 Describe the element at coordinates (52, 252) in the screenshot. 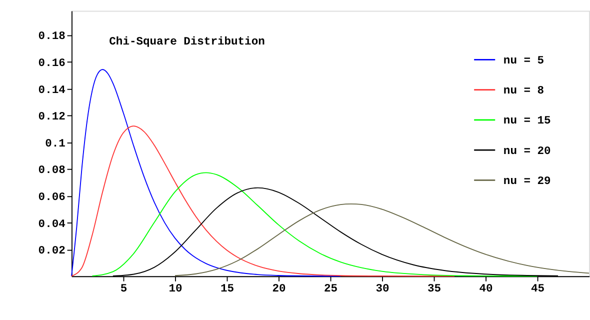

I see `y-tick-label: 0.02` at that location.